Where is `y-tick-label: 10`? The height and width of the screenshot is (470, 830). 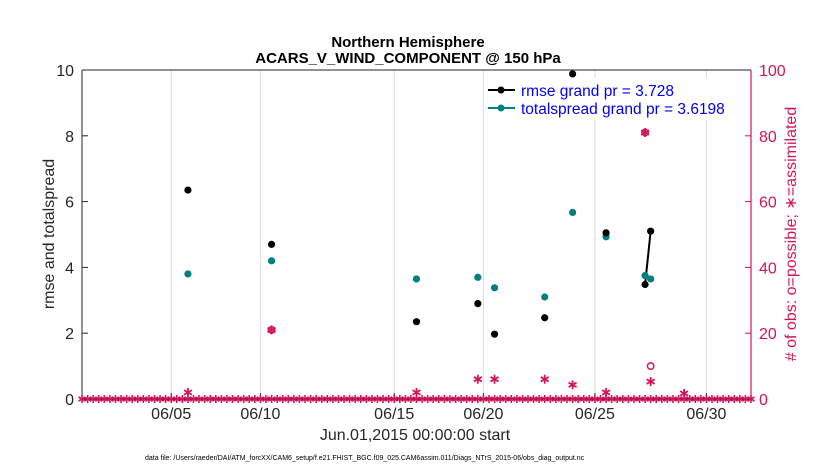
y-tick-label: 10 is located at coordinates (65, 71).